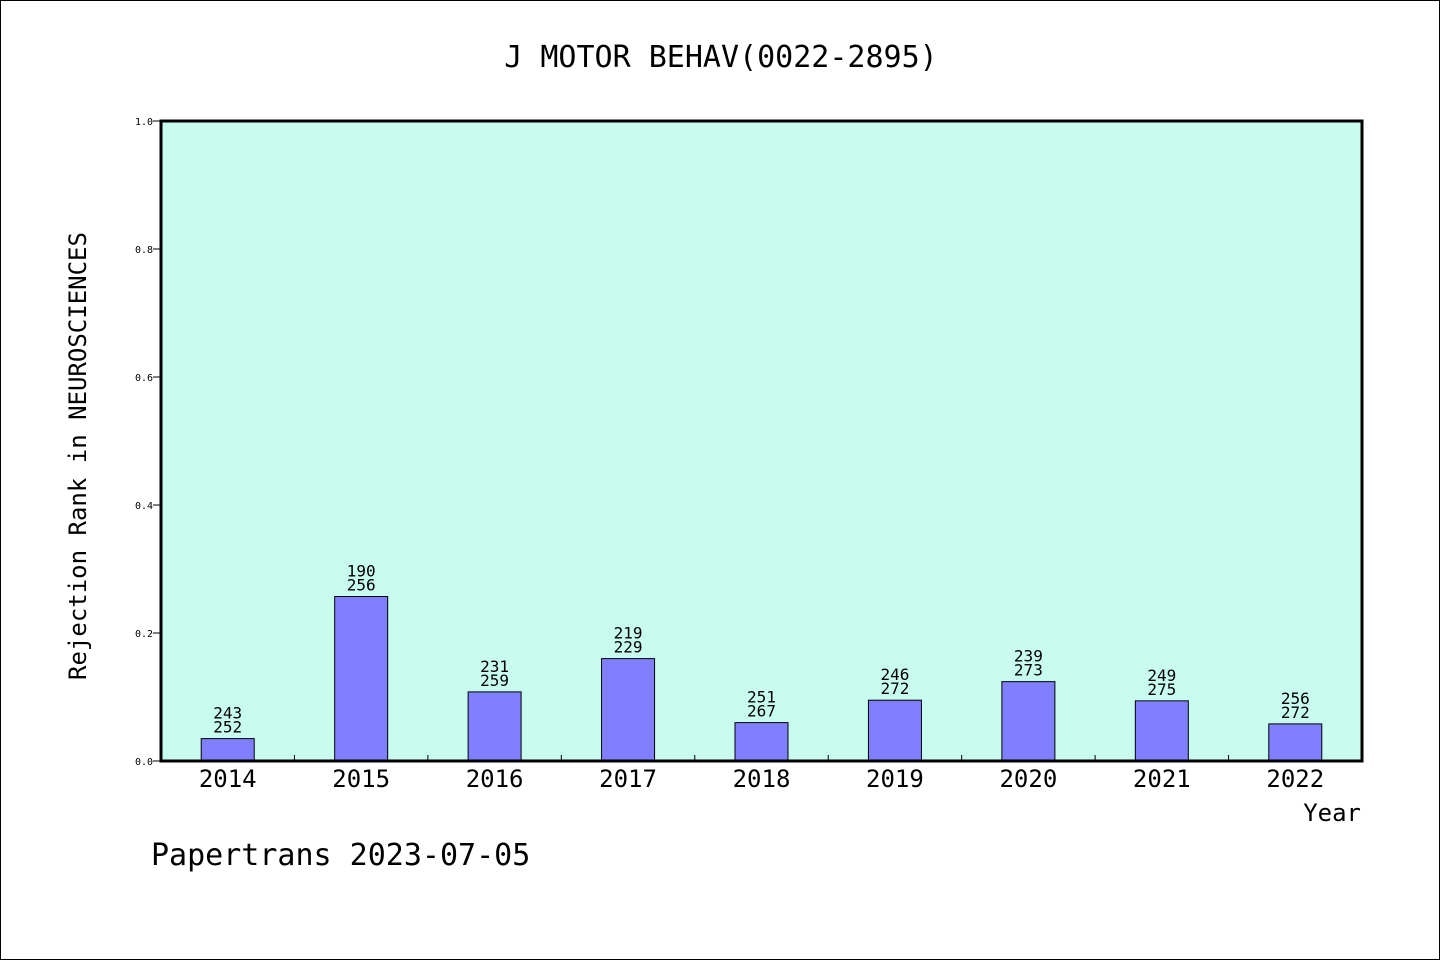 This screenshot has width=1440, height=961. I want to click on x-axis-label: Year, so click(1332, 813).